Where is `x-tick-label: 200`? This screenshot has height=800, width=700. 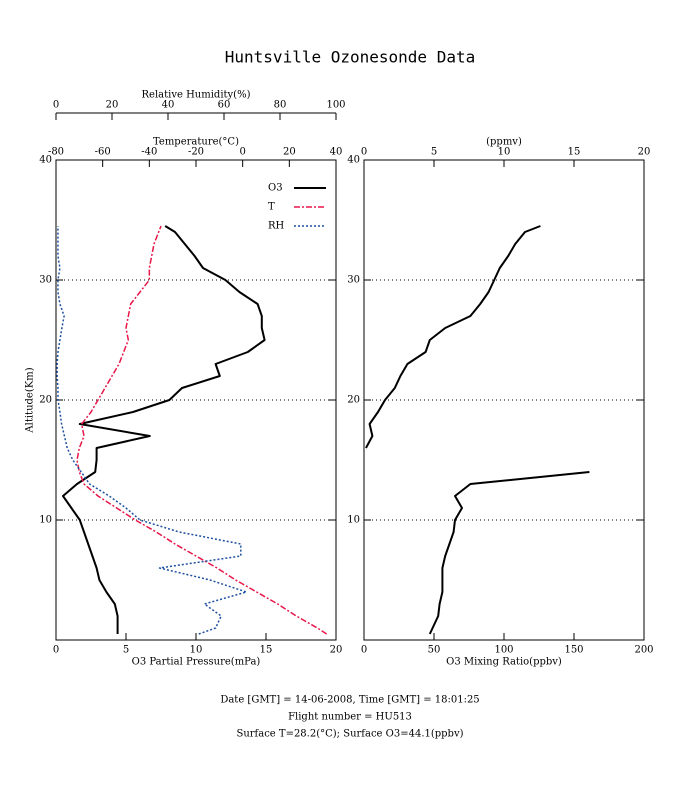
x-tick-label: 200 is located at coordinates (643, 650).